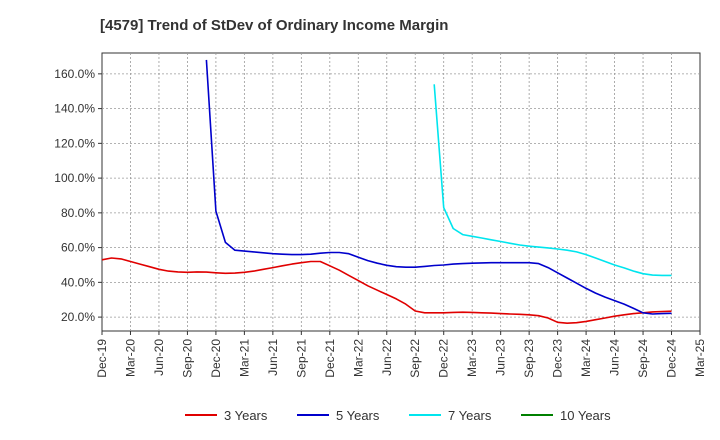 Image resolution: width=720 pixels, height=440 pixels. What do you see at coordinates (552, 180) in the screenshot?
I see `series-line-7-years` at bounding box center [552, 180].